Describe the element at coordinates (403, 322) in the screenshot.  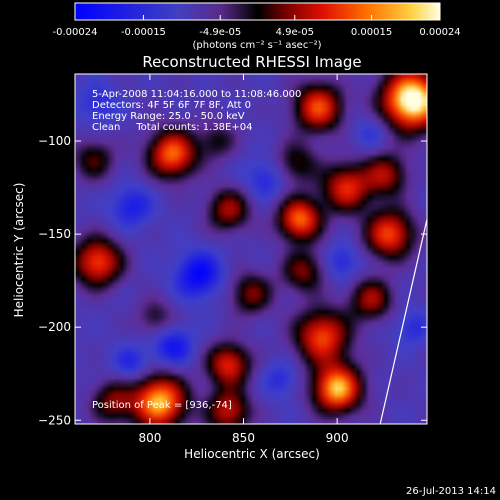
I see `solar-limb-line` at that location.